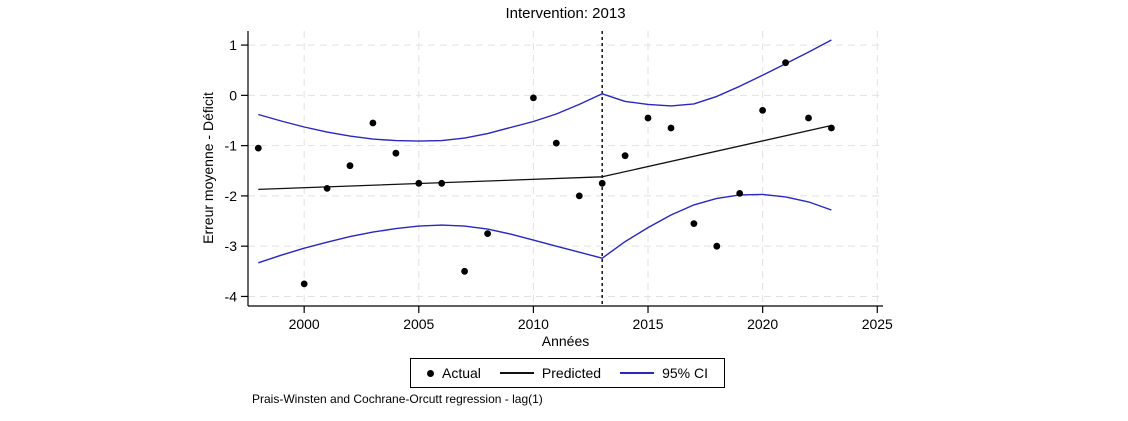 The width and height of the screenshot is (1128, 421). I want to click on y-tick-label: 1, so click(233, 45).